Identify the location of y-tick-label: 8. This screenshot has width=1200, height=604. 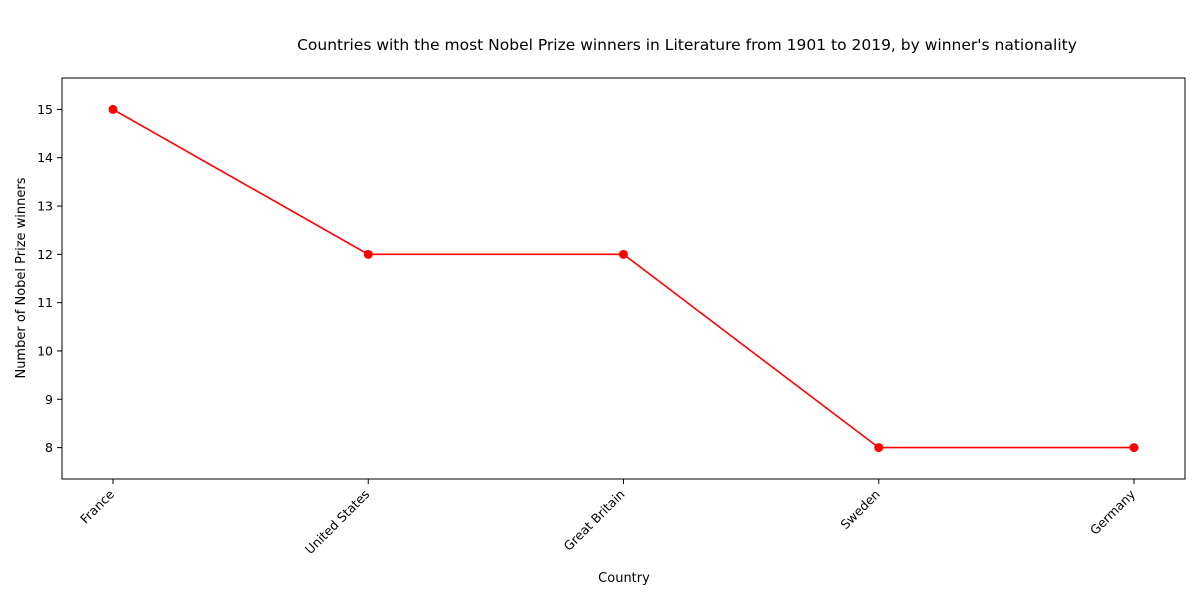
(49, 447).